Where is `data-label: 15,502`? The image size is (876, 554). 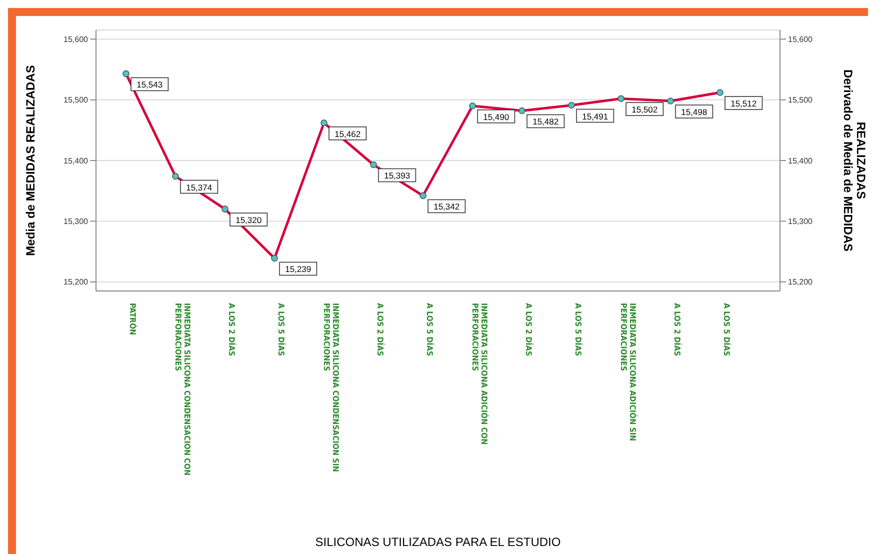
data-label: 15,502 is located at coordinates (645, 109).